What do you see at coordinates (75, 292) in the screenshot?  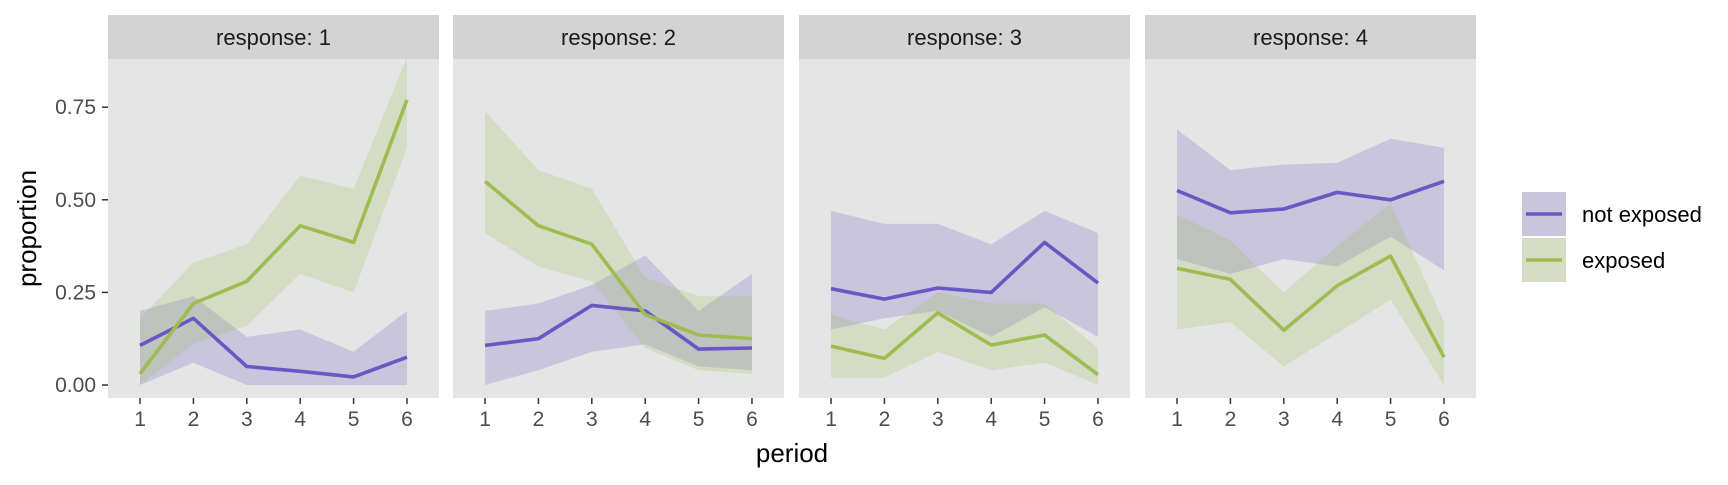 I see `y-tick-label: 0.25` at bounding box center [75, 292].